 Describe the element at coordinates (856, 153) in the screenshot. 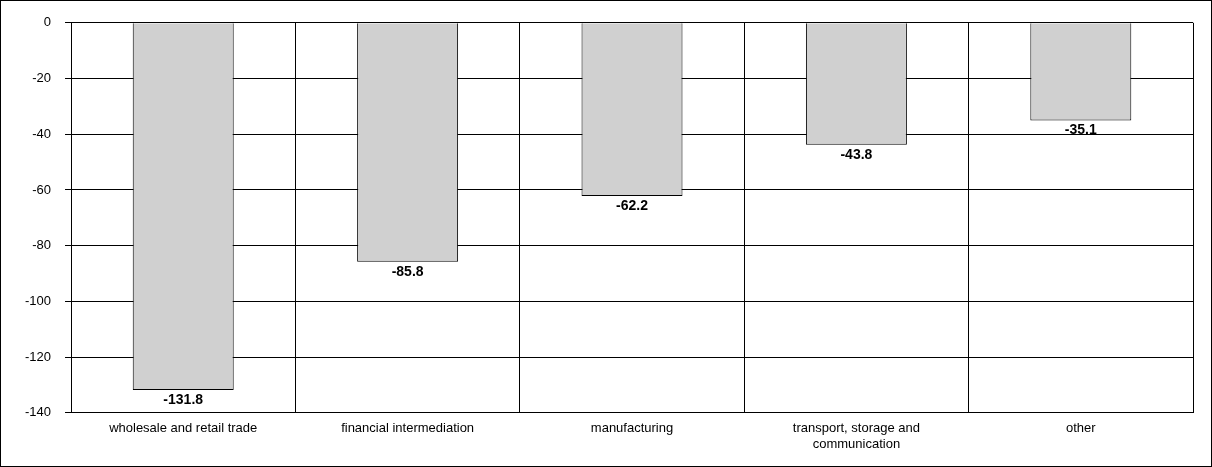

I see `data-label: -43.8` at that location.